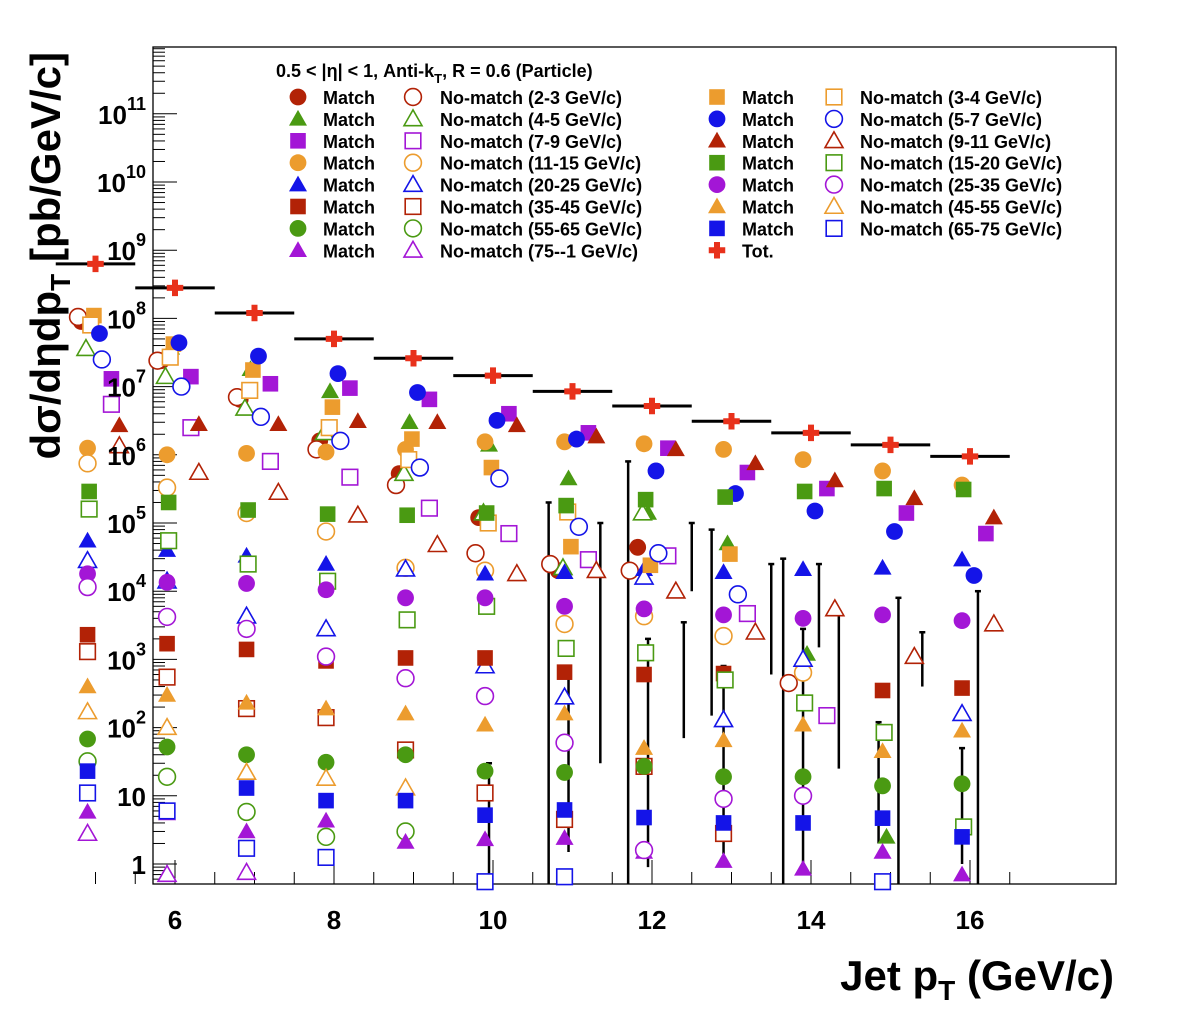  What do you see at coordinates (45, 375) in the screenshot?
I see `y-axis-label-main: dσ/dηdp` at bounding box center [45, 375].